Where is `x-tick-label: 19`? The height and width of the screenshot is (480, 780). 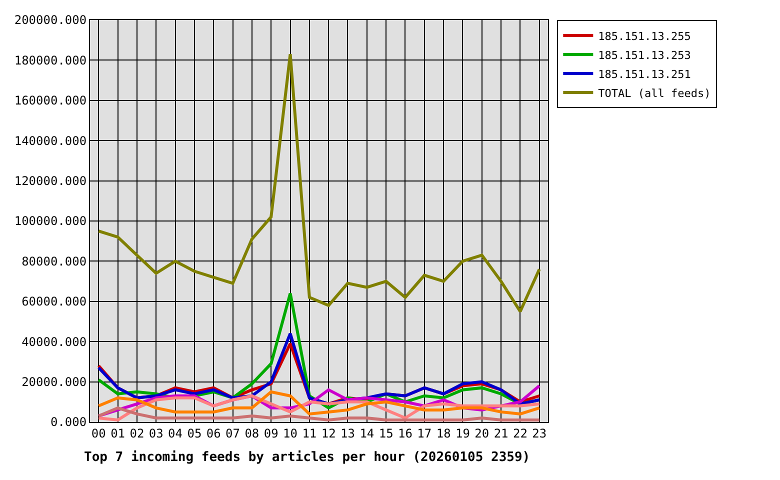
x-tick-label: 19 is located at coordinates (462, 433).